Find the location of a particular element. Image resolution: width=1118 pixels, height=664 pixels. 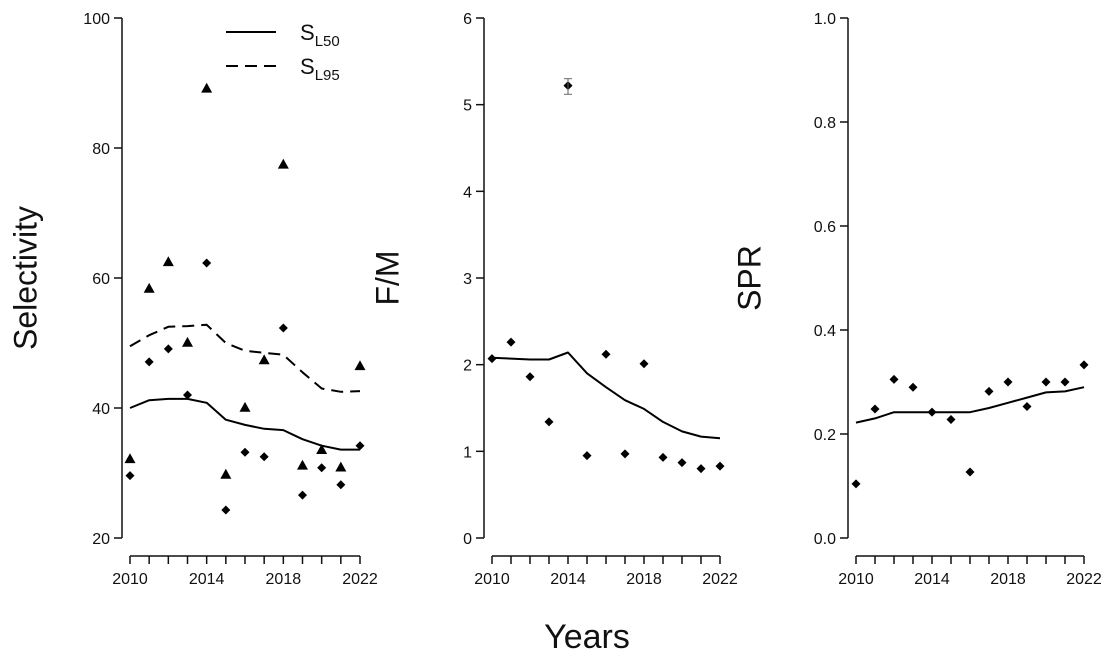

y-tick-label: 2 is located at coordinates (467, 366).